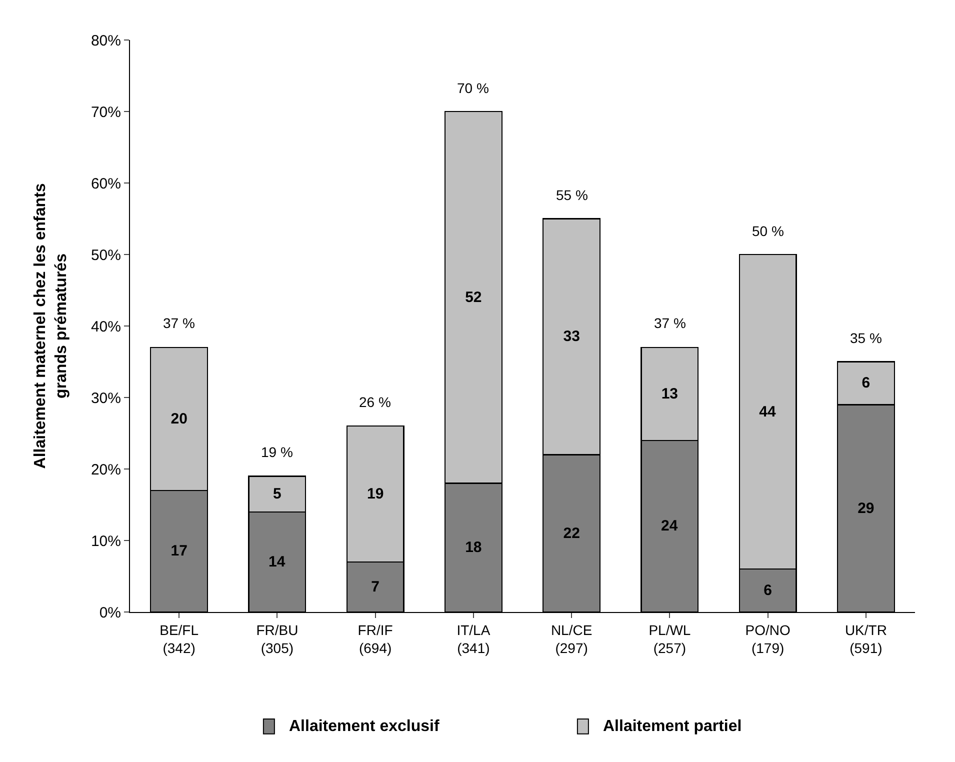  What do you see at coordinates (364, 726) in the screenshot?
I see `legend-label: Allaitement exclusif` at bounding box center [364, 726].